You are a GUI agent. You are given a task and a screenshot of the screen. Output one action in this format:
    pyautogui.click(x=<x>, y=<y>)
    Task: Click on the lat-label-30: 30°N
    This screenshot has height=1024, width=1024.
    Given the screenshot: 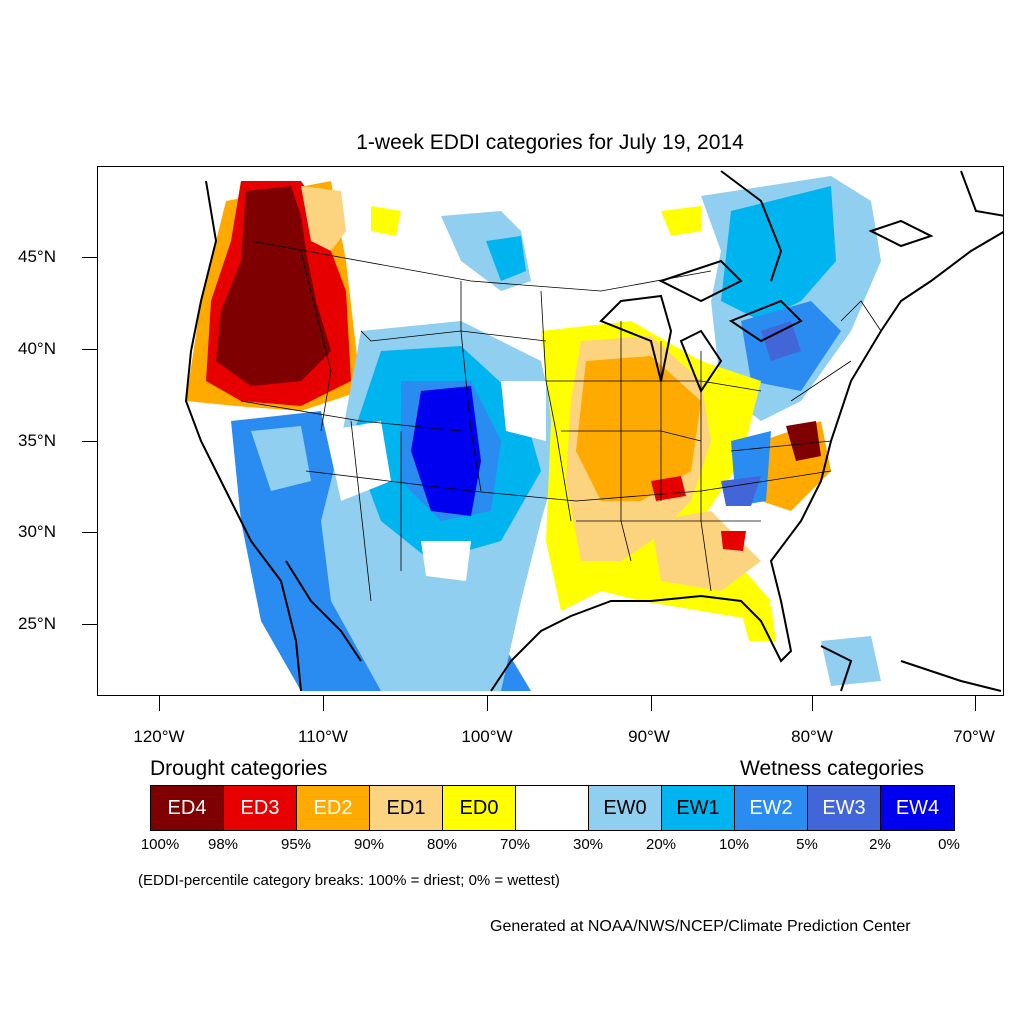 What is the action you would take?
    pyautogui.click(x=37, y=531)
    